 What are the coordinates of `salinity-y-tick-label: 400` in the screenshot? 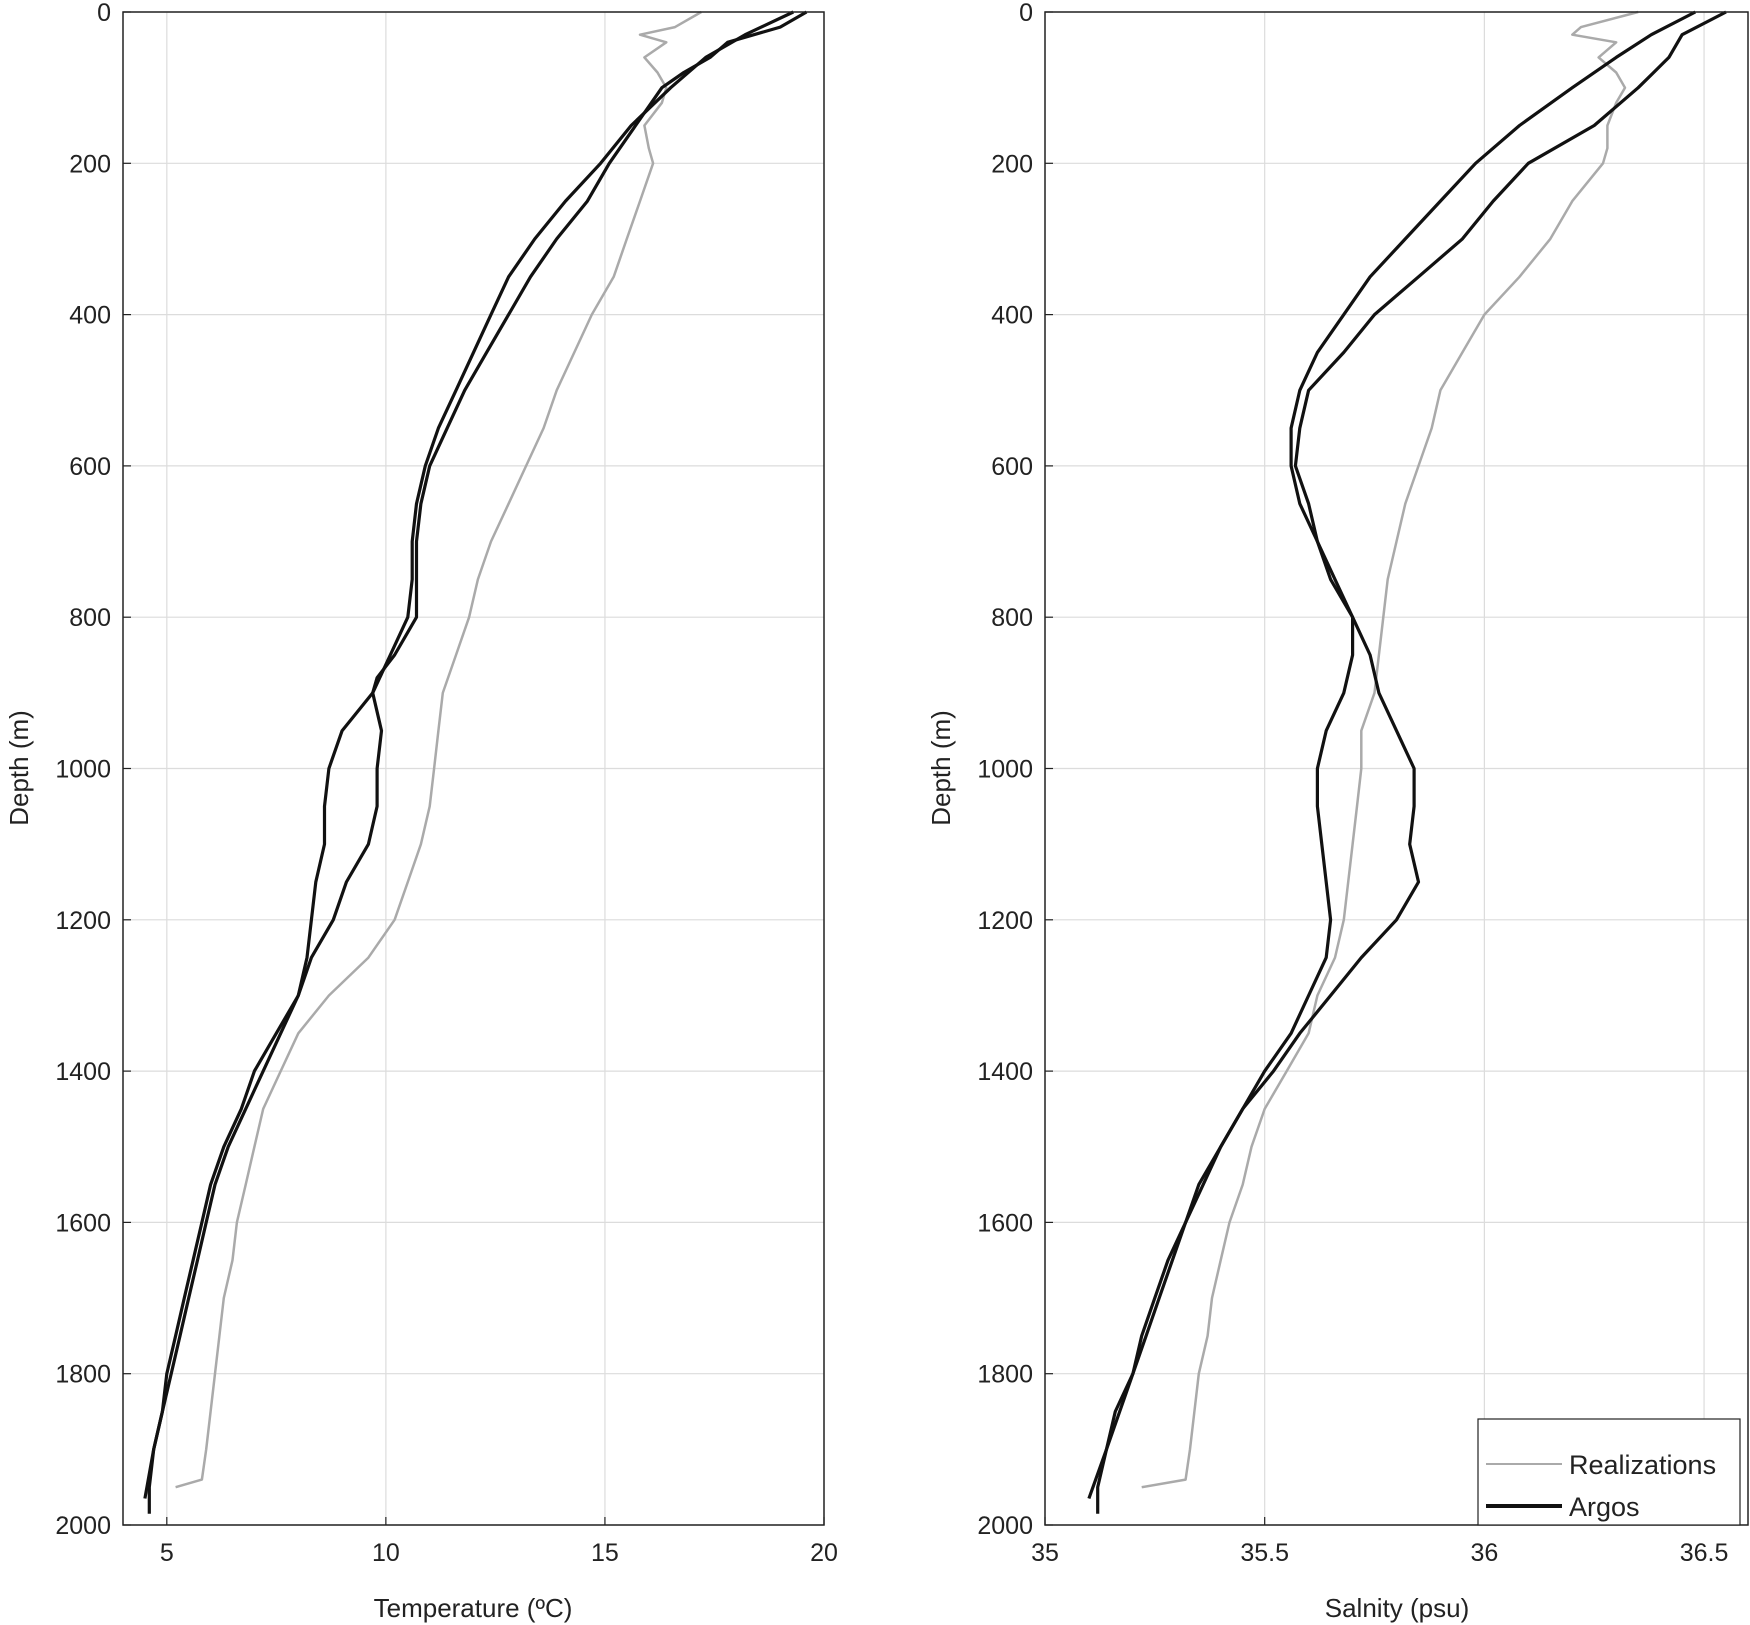 It's located at (1012, 316).